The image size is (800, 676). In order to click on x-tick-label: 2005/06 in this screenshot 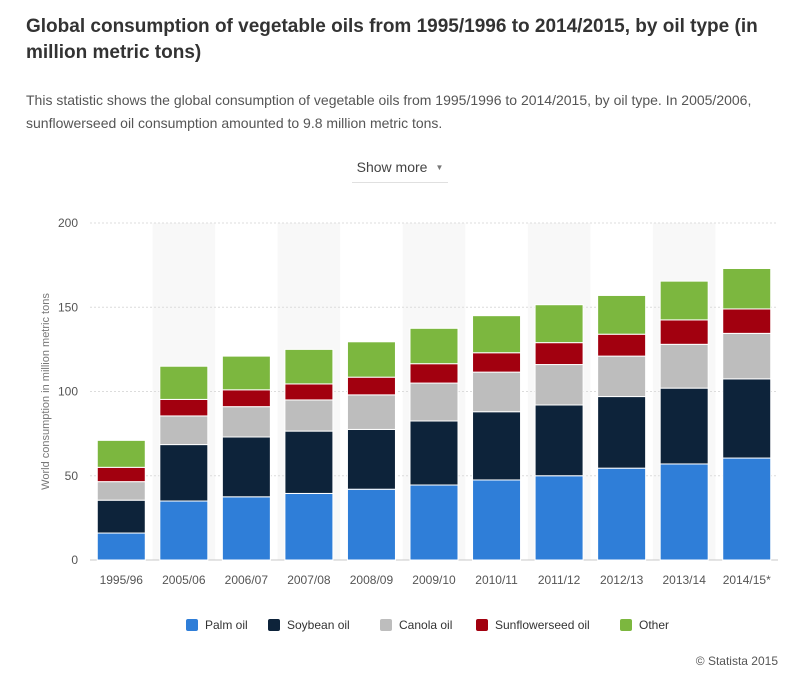, I will do `click(184, 580)`.